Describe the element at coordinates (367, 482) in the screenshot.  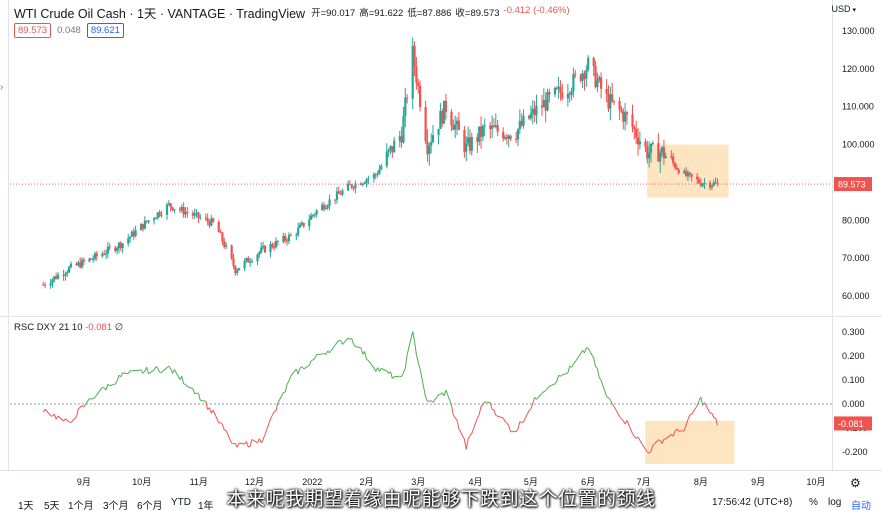
I see `time-tick-label: 2月` at that location.